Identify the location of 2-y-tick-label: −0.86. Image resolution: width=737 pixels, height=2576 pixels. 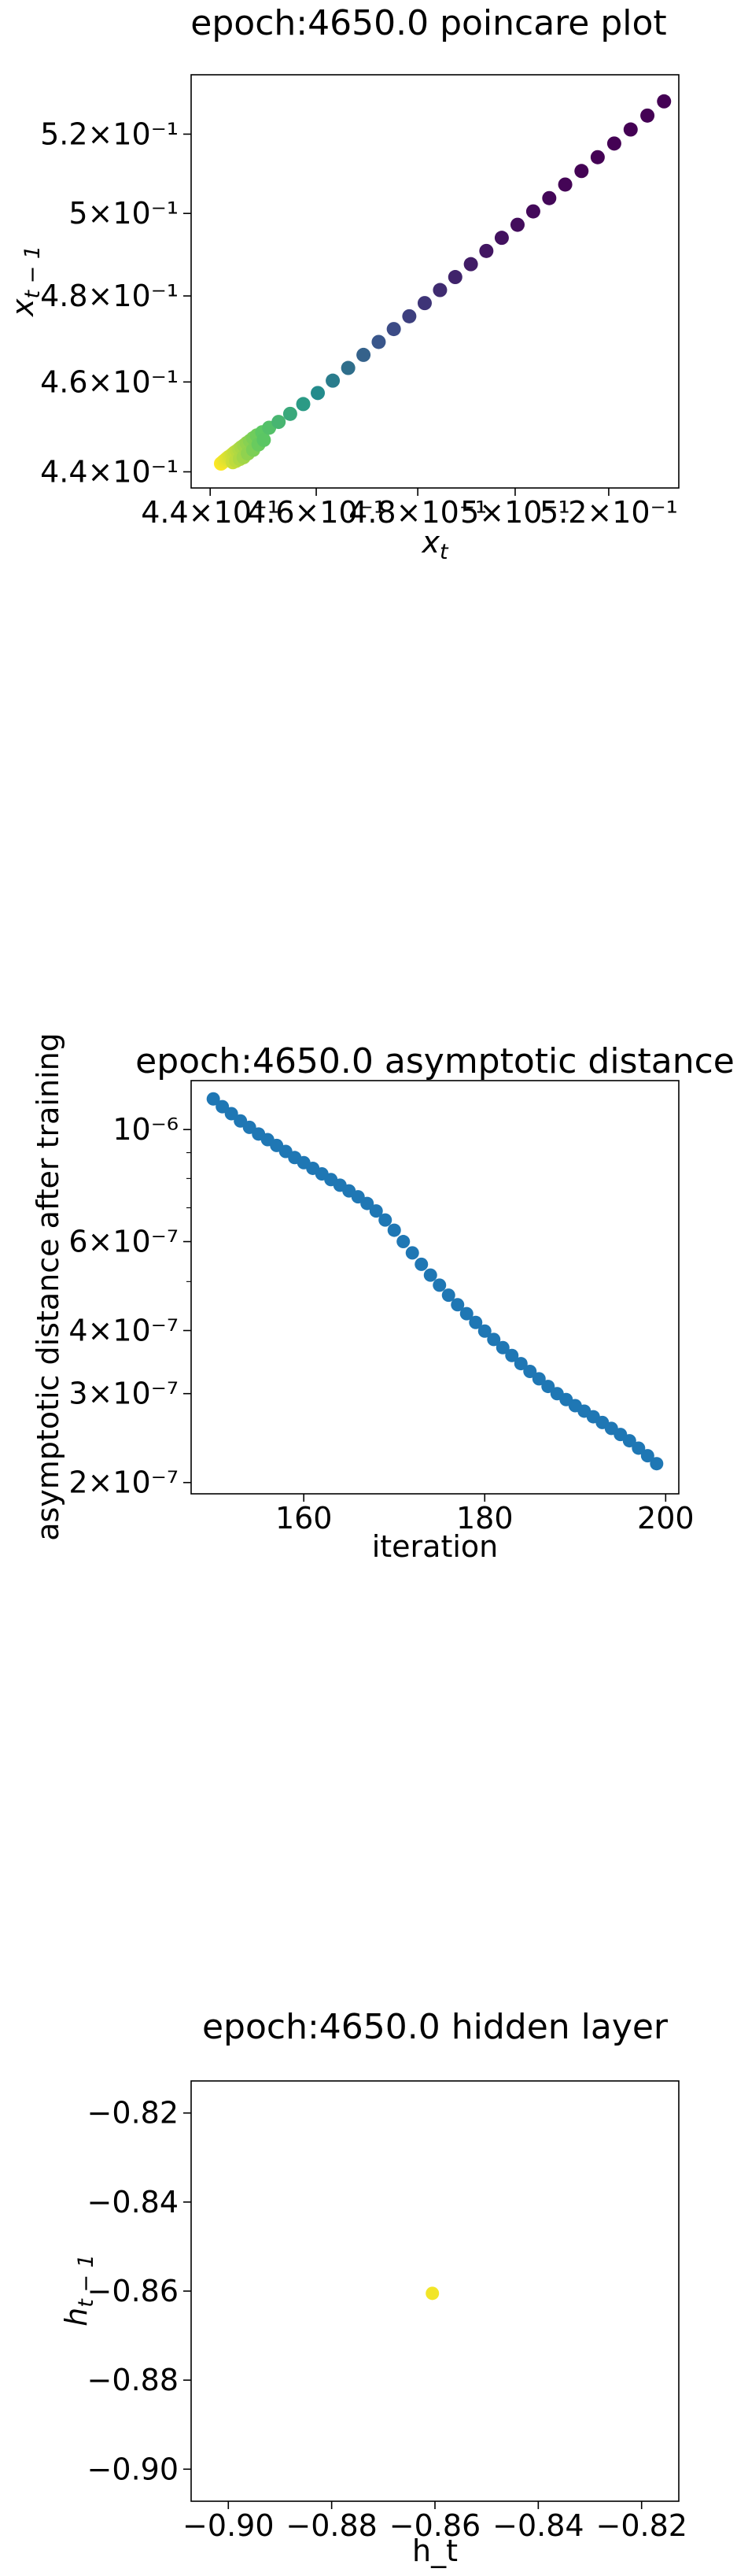
(133, 2291).